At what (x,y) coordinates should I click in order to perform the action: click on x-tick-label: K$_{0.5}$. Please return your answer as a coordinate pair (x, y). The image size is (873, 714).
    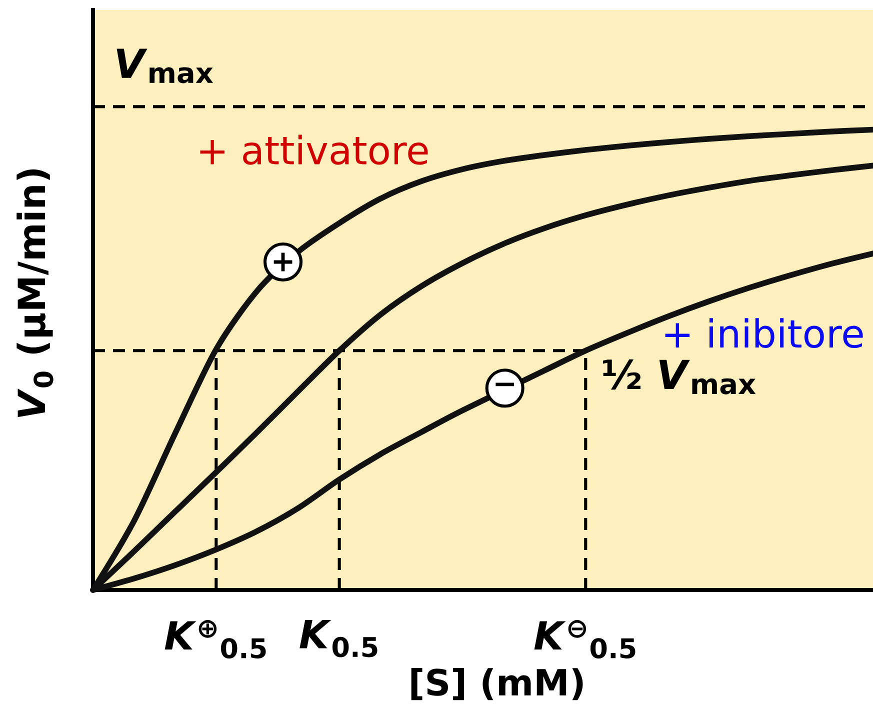
    Looking at the image, I should click on (339, 639).